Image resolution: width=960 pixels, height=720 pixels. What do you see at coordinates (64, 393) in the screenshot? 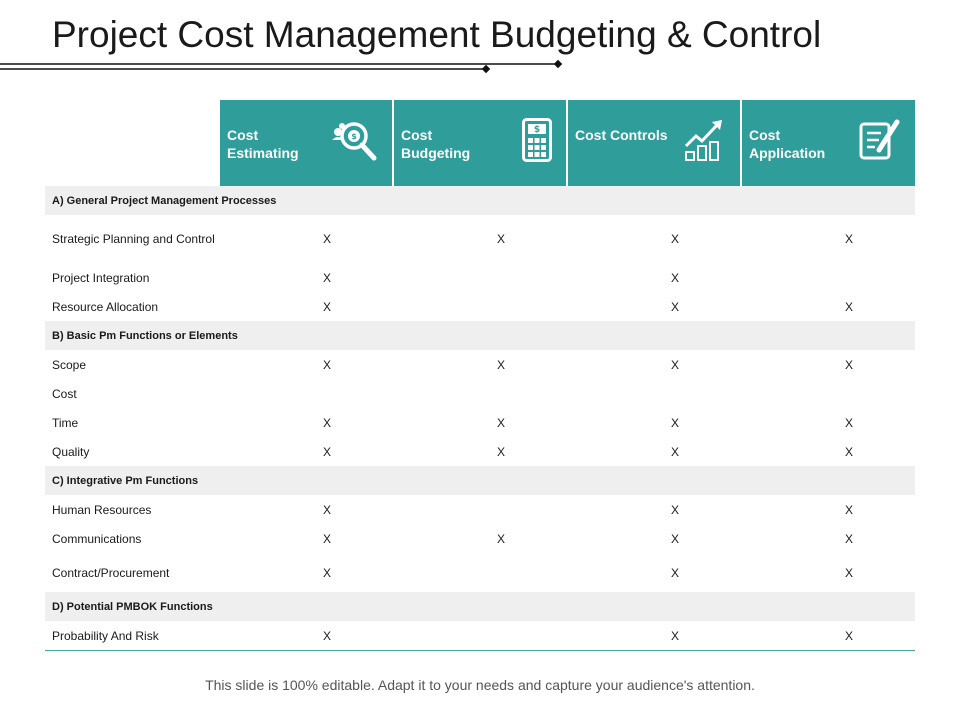
I see `row-label: Cost` at bounding box center [64, 393].